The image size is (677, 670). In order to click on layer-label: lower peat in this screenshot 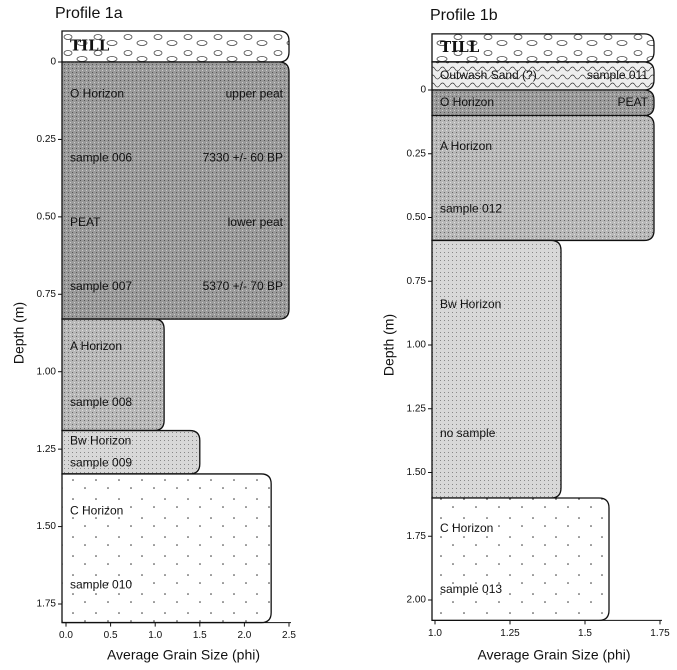, I will do `click(256, 222)`.